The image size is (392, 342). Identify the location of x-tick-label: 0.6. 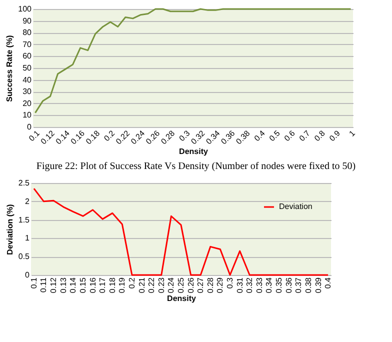
(290, 136).